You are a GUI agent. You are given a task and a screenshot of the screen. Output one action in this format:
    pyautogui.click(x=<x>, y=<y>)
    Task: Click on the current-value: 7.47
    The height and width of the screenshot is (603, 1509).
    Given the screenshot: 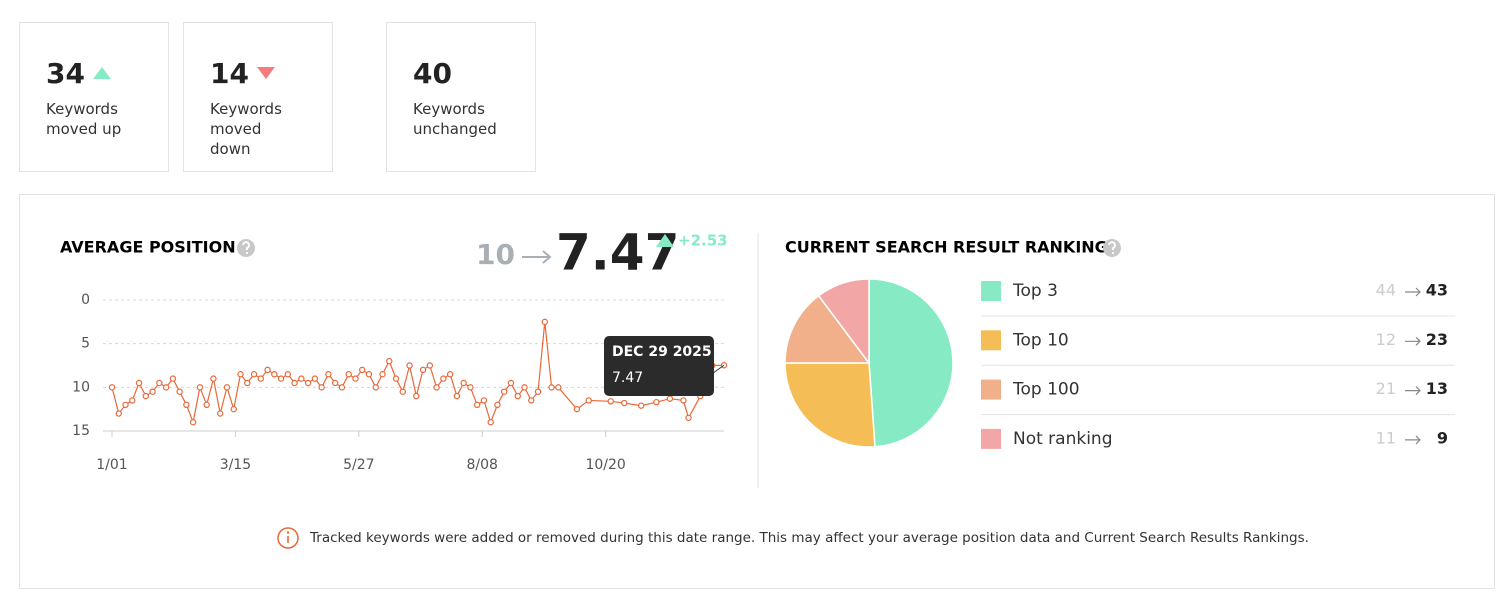 What is the action you would take?
    pyautogui.click(x=617, y=253)
    